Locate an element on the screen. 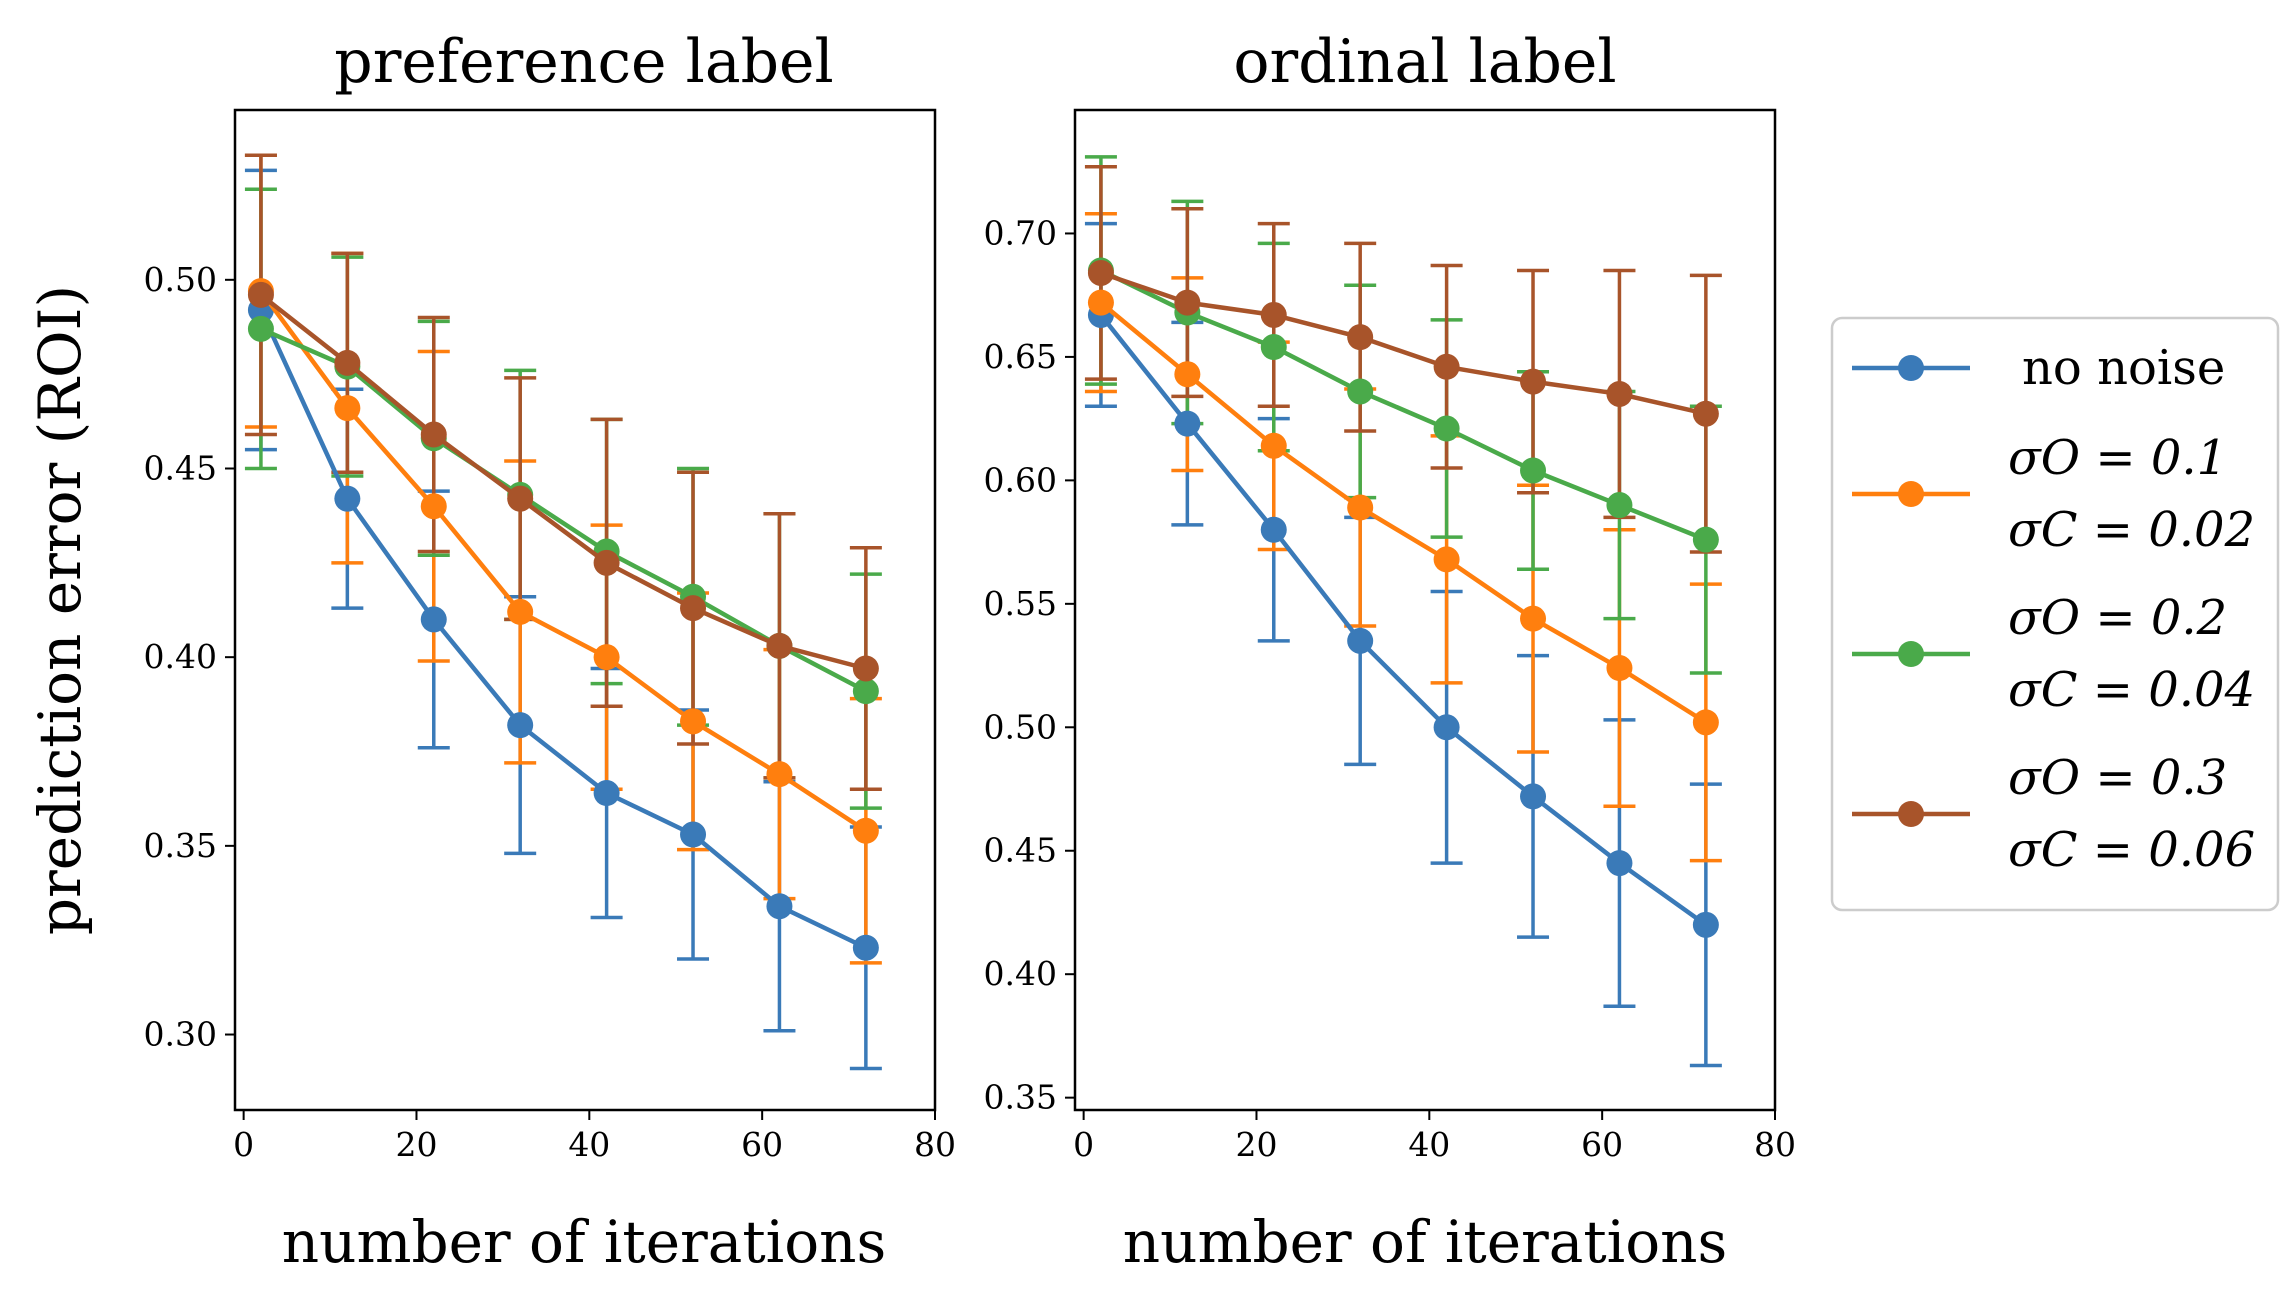 This screenshot has width=2294, height=1303. y-tick-label: 0.55 is located at coordinates (1020, 603).